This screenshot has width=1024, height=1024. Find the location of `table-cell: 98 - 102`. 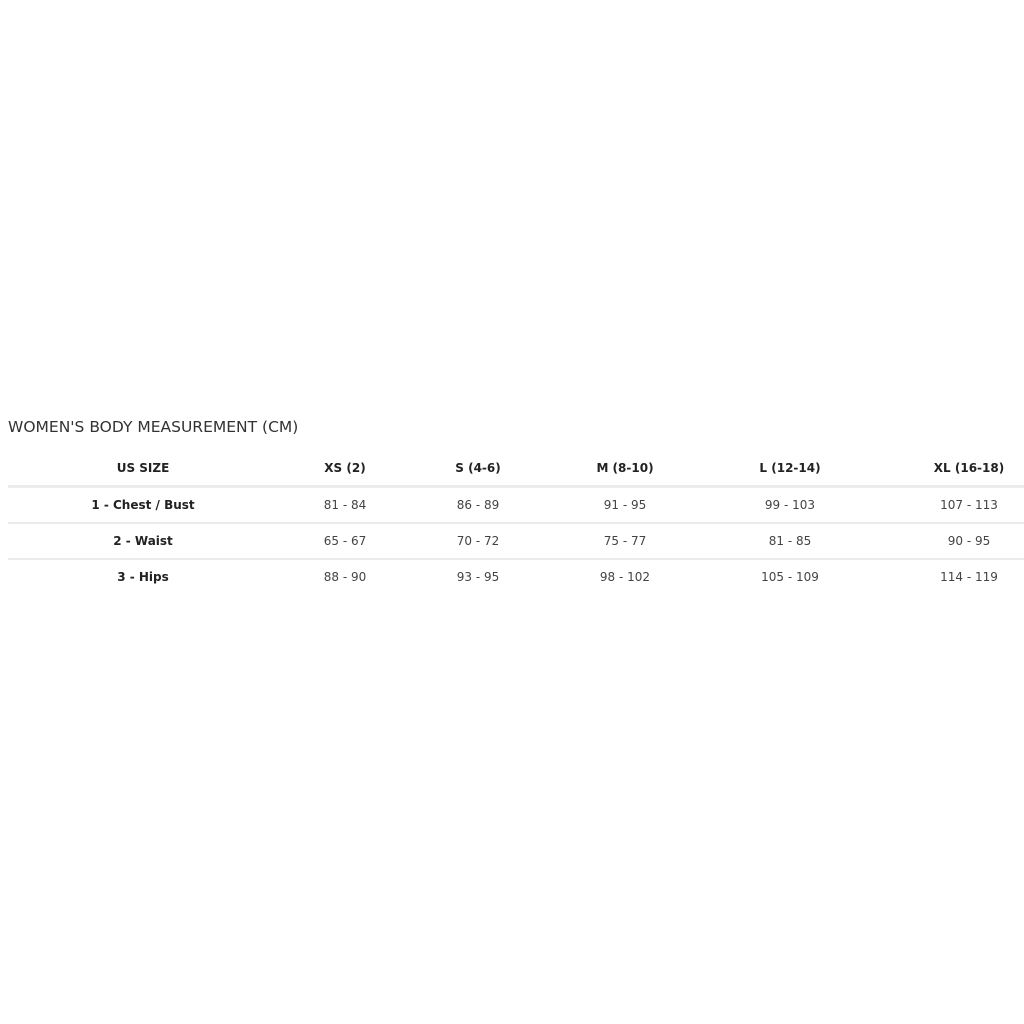

table-cell: 98 - 102 is located at coordinates (625, 577).